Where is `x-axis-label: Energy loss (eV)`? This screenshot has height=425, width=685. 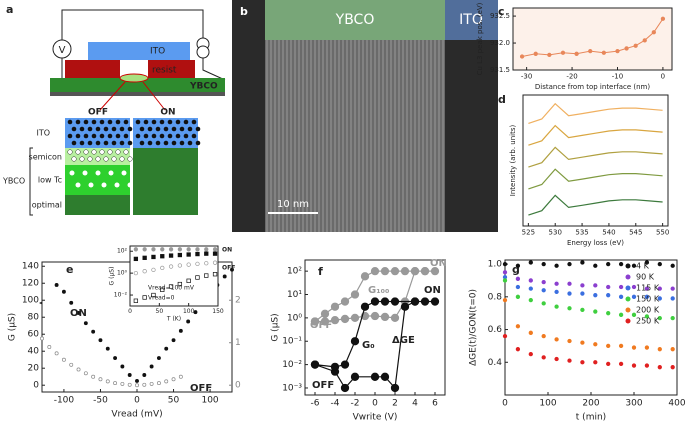 x-axis-label: Energy loss (eV) is located at coordinates (595, 243).